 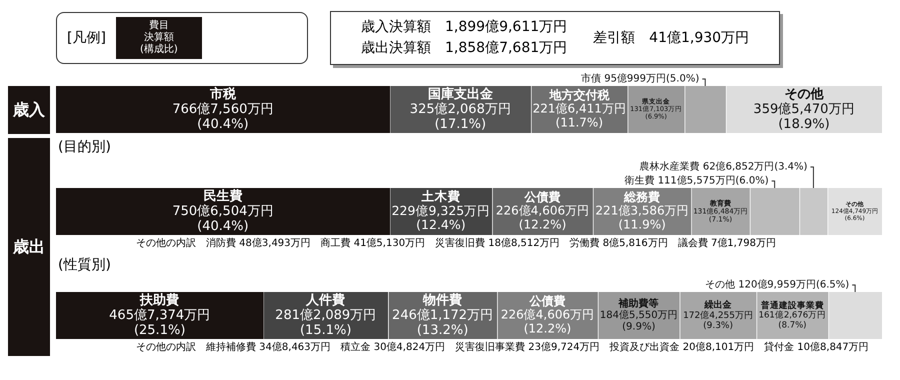 What do you see at coordinates (639, 321) in the screenshot?
I see `data-label: 184億5,550万円 (9.9%)` at bounding box center [639, 321].